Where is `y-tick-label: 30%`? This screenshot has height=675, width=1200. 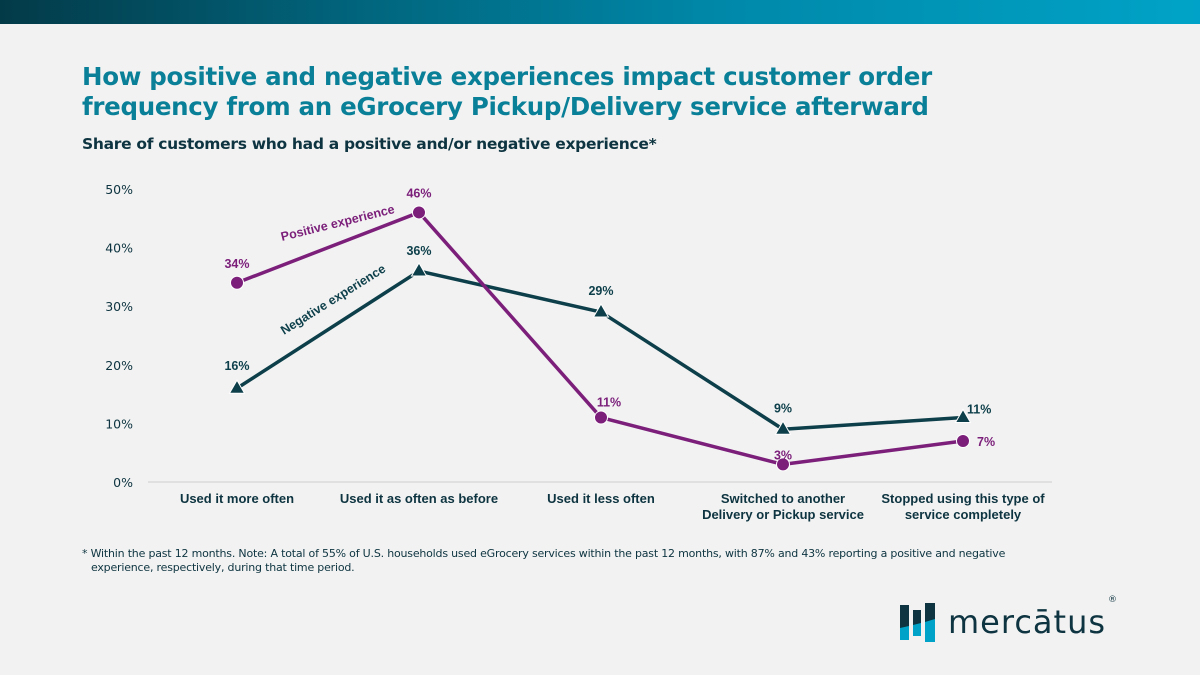 y-tick-label: 30% is located at coordinates (119, 306).